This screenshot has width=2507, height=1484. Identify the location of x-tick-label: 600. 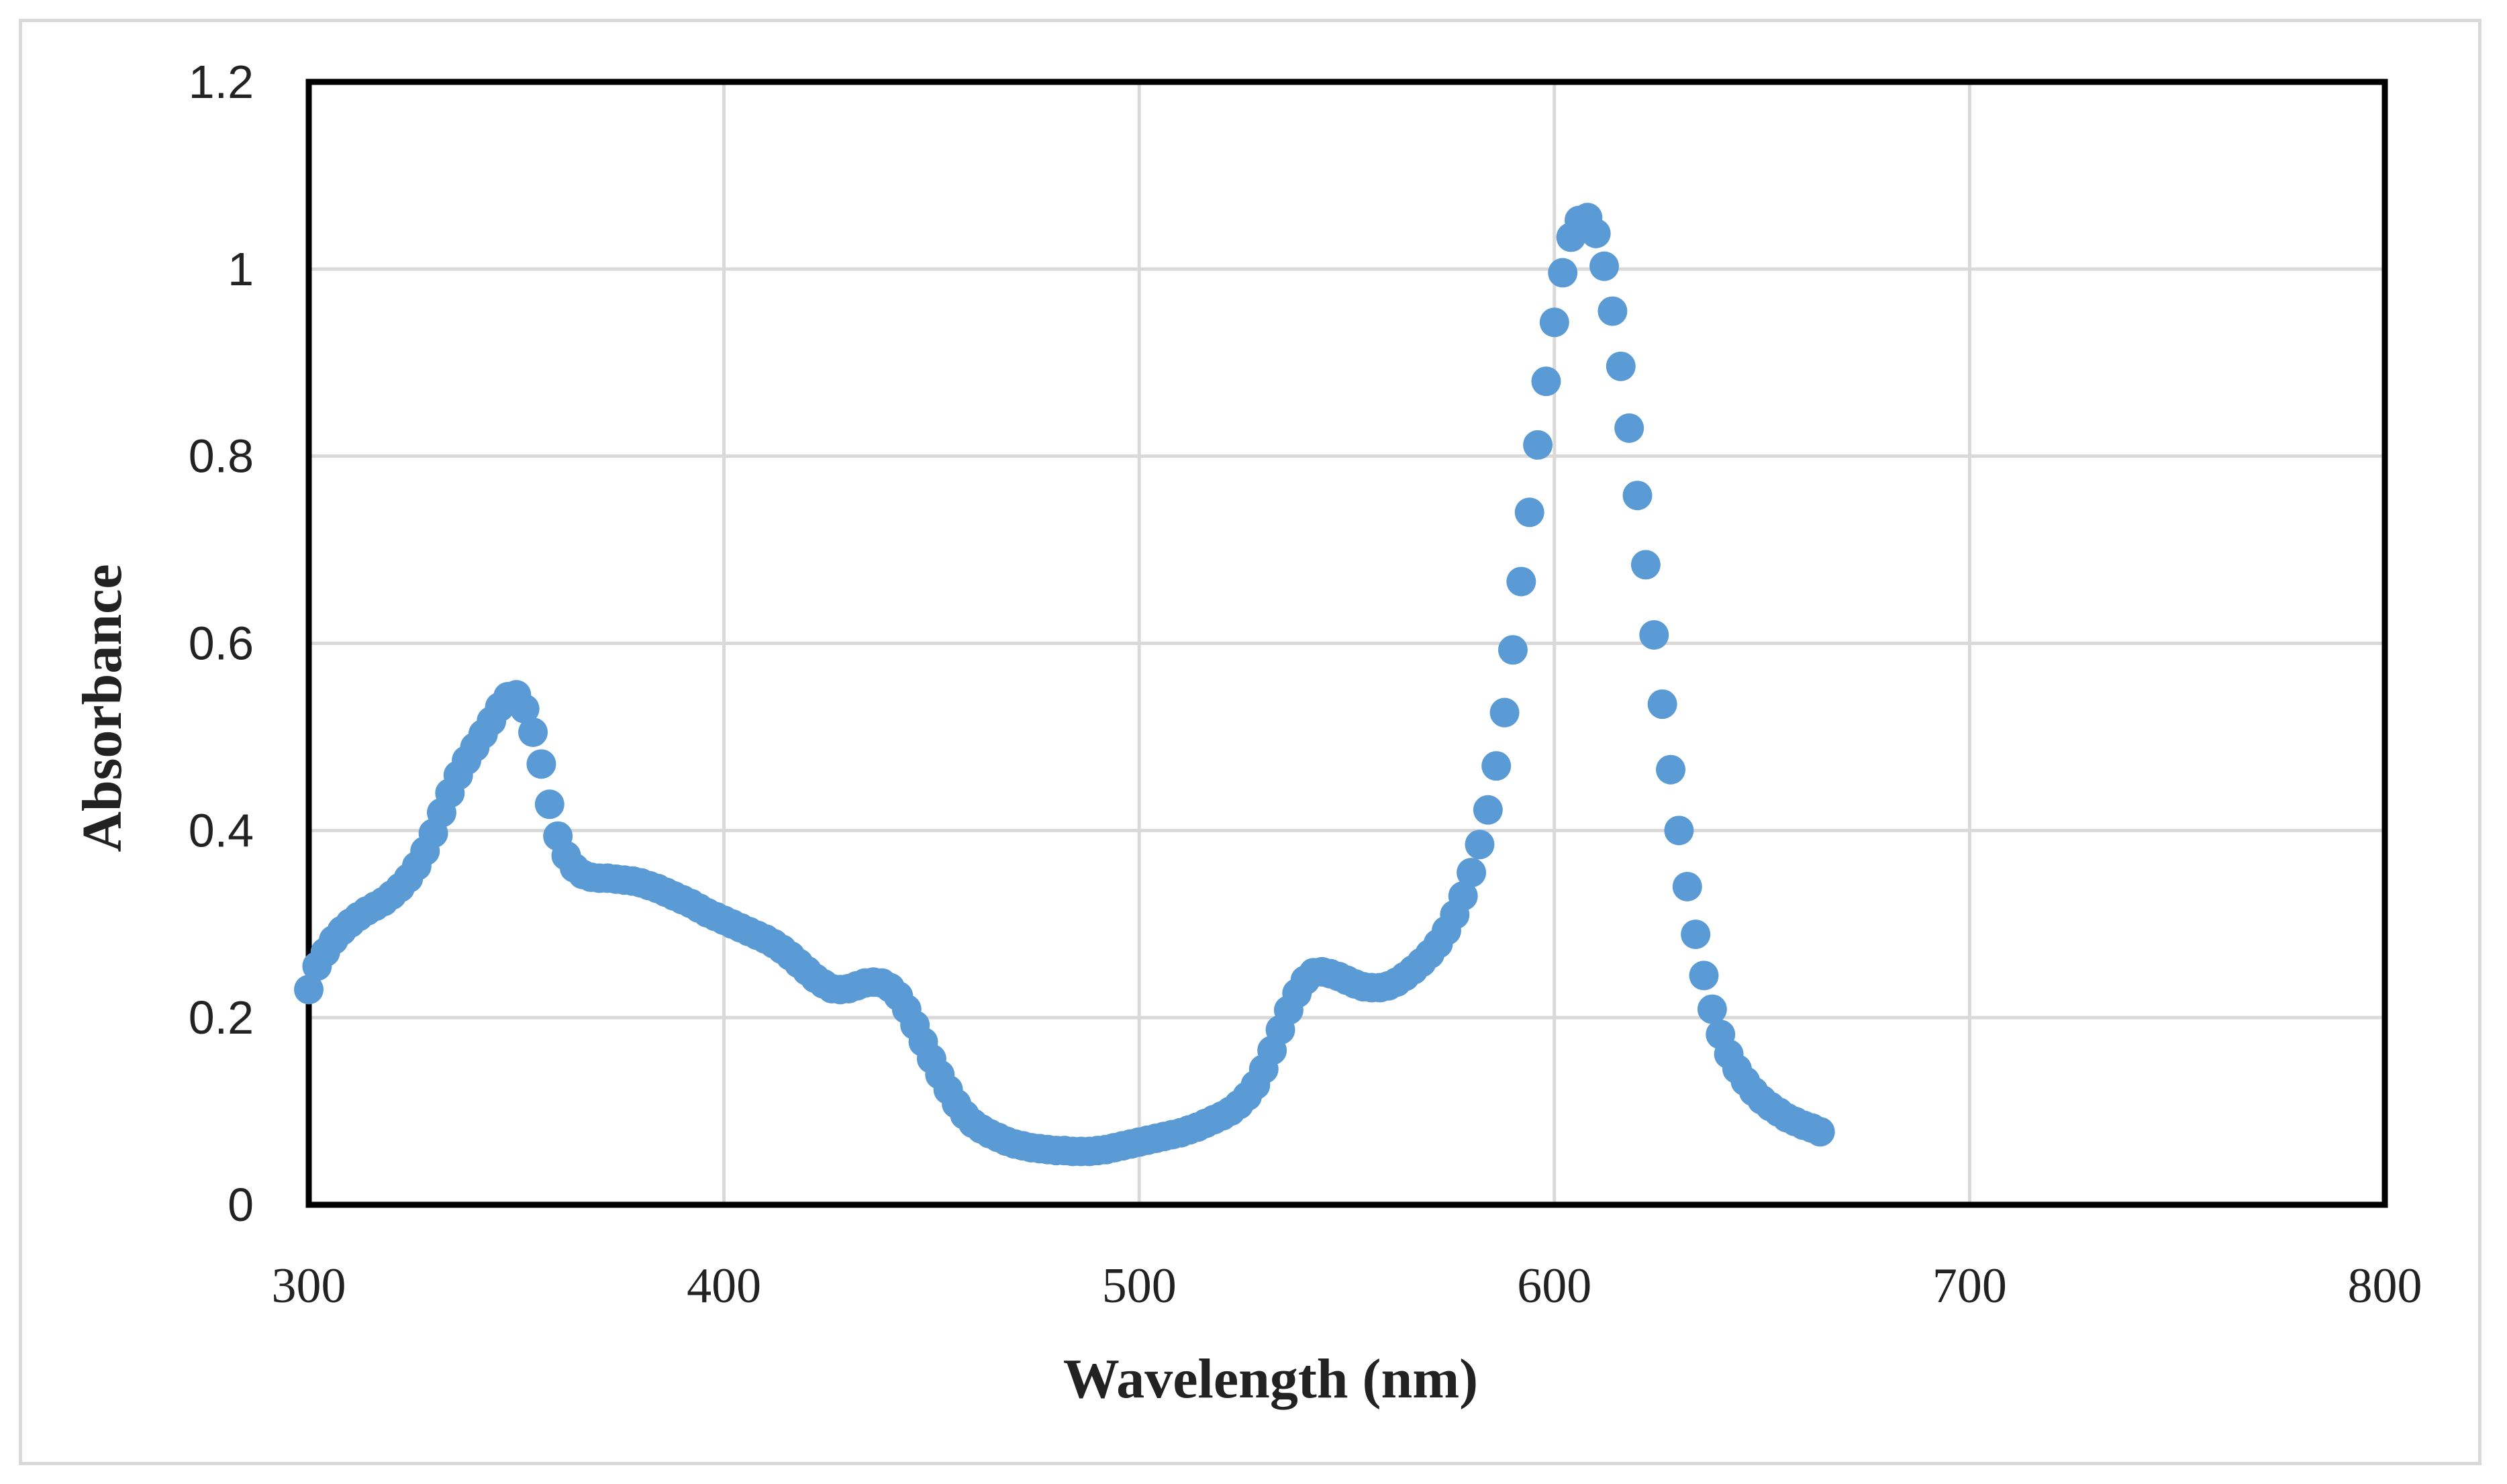
(1554, 1286).